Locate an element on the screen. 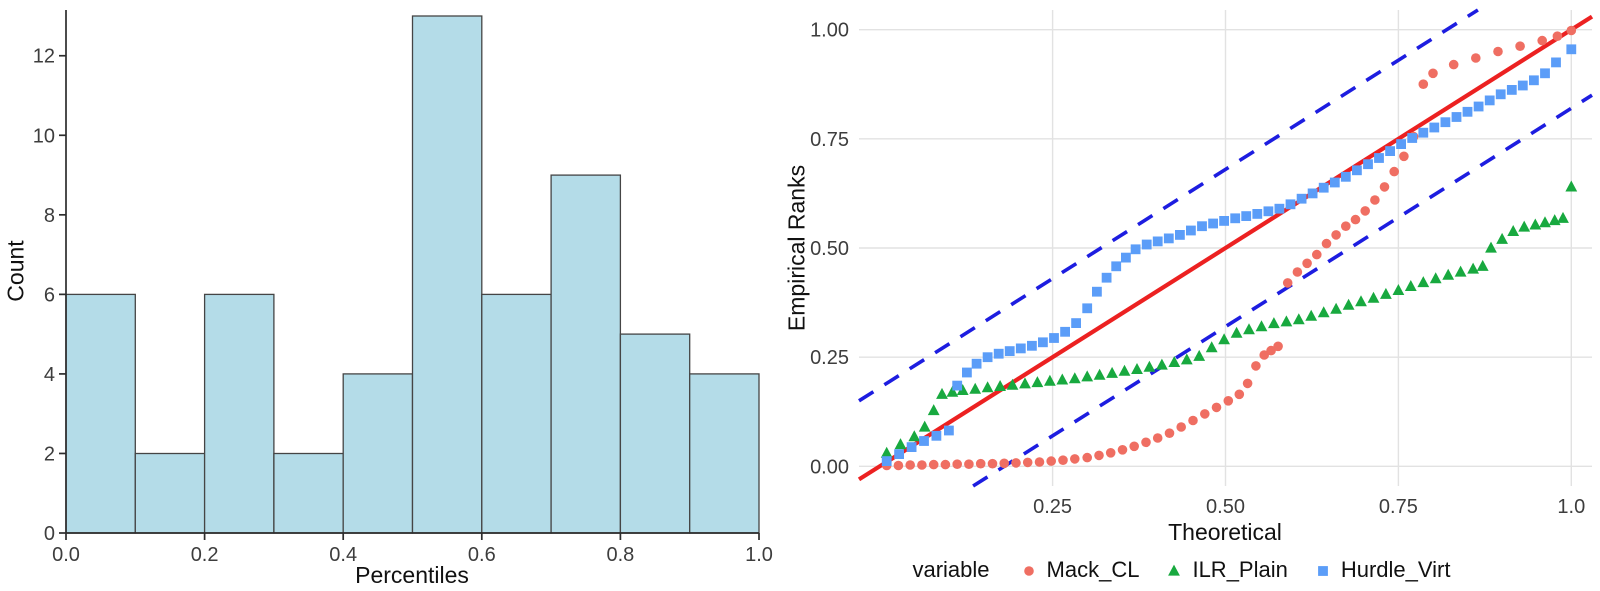 The width and height of the screenshot is (1600, 591). qqplot-legend: variable Mack_CL ILR_Plain Hurdle_Virt is located at coordinates (1187, 570).